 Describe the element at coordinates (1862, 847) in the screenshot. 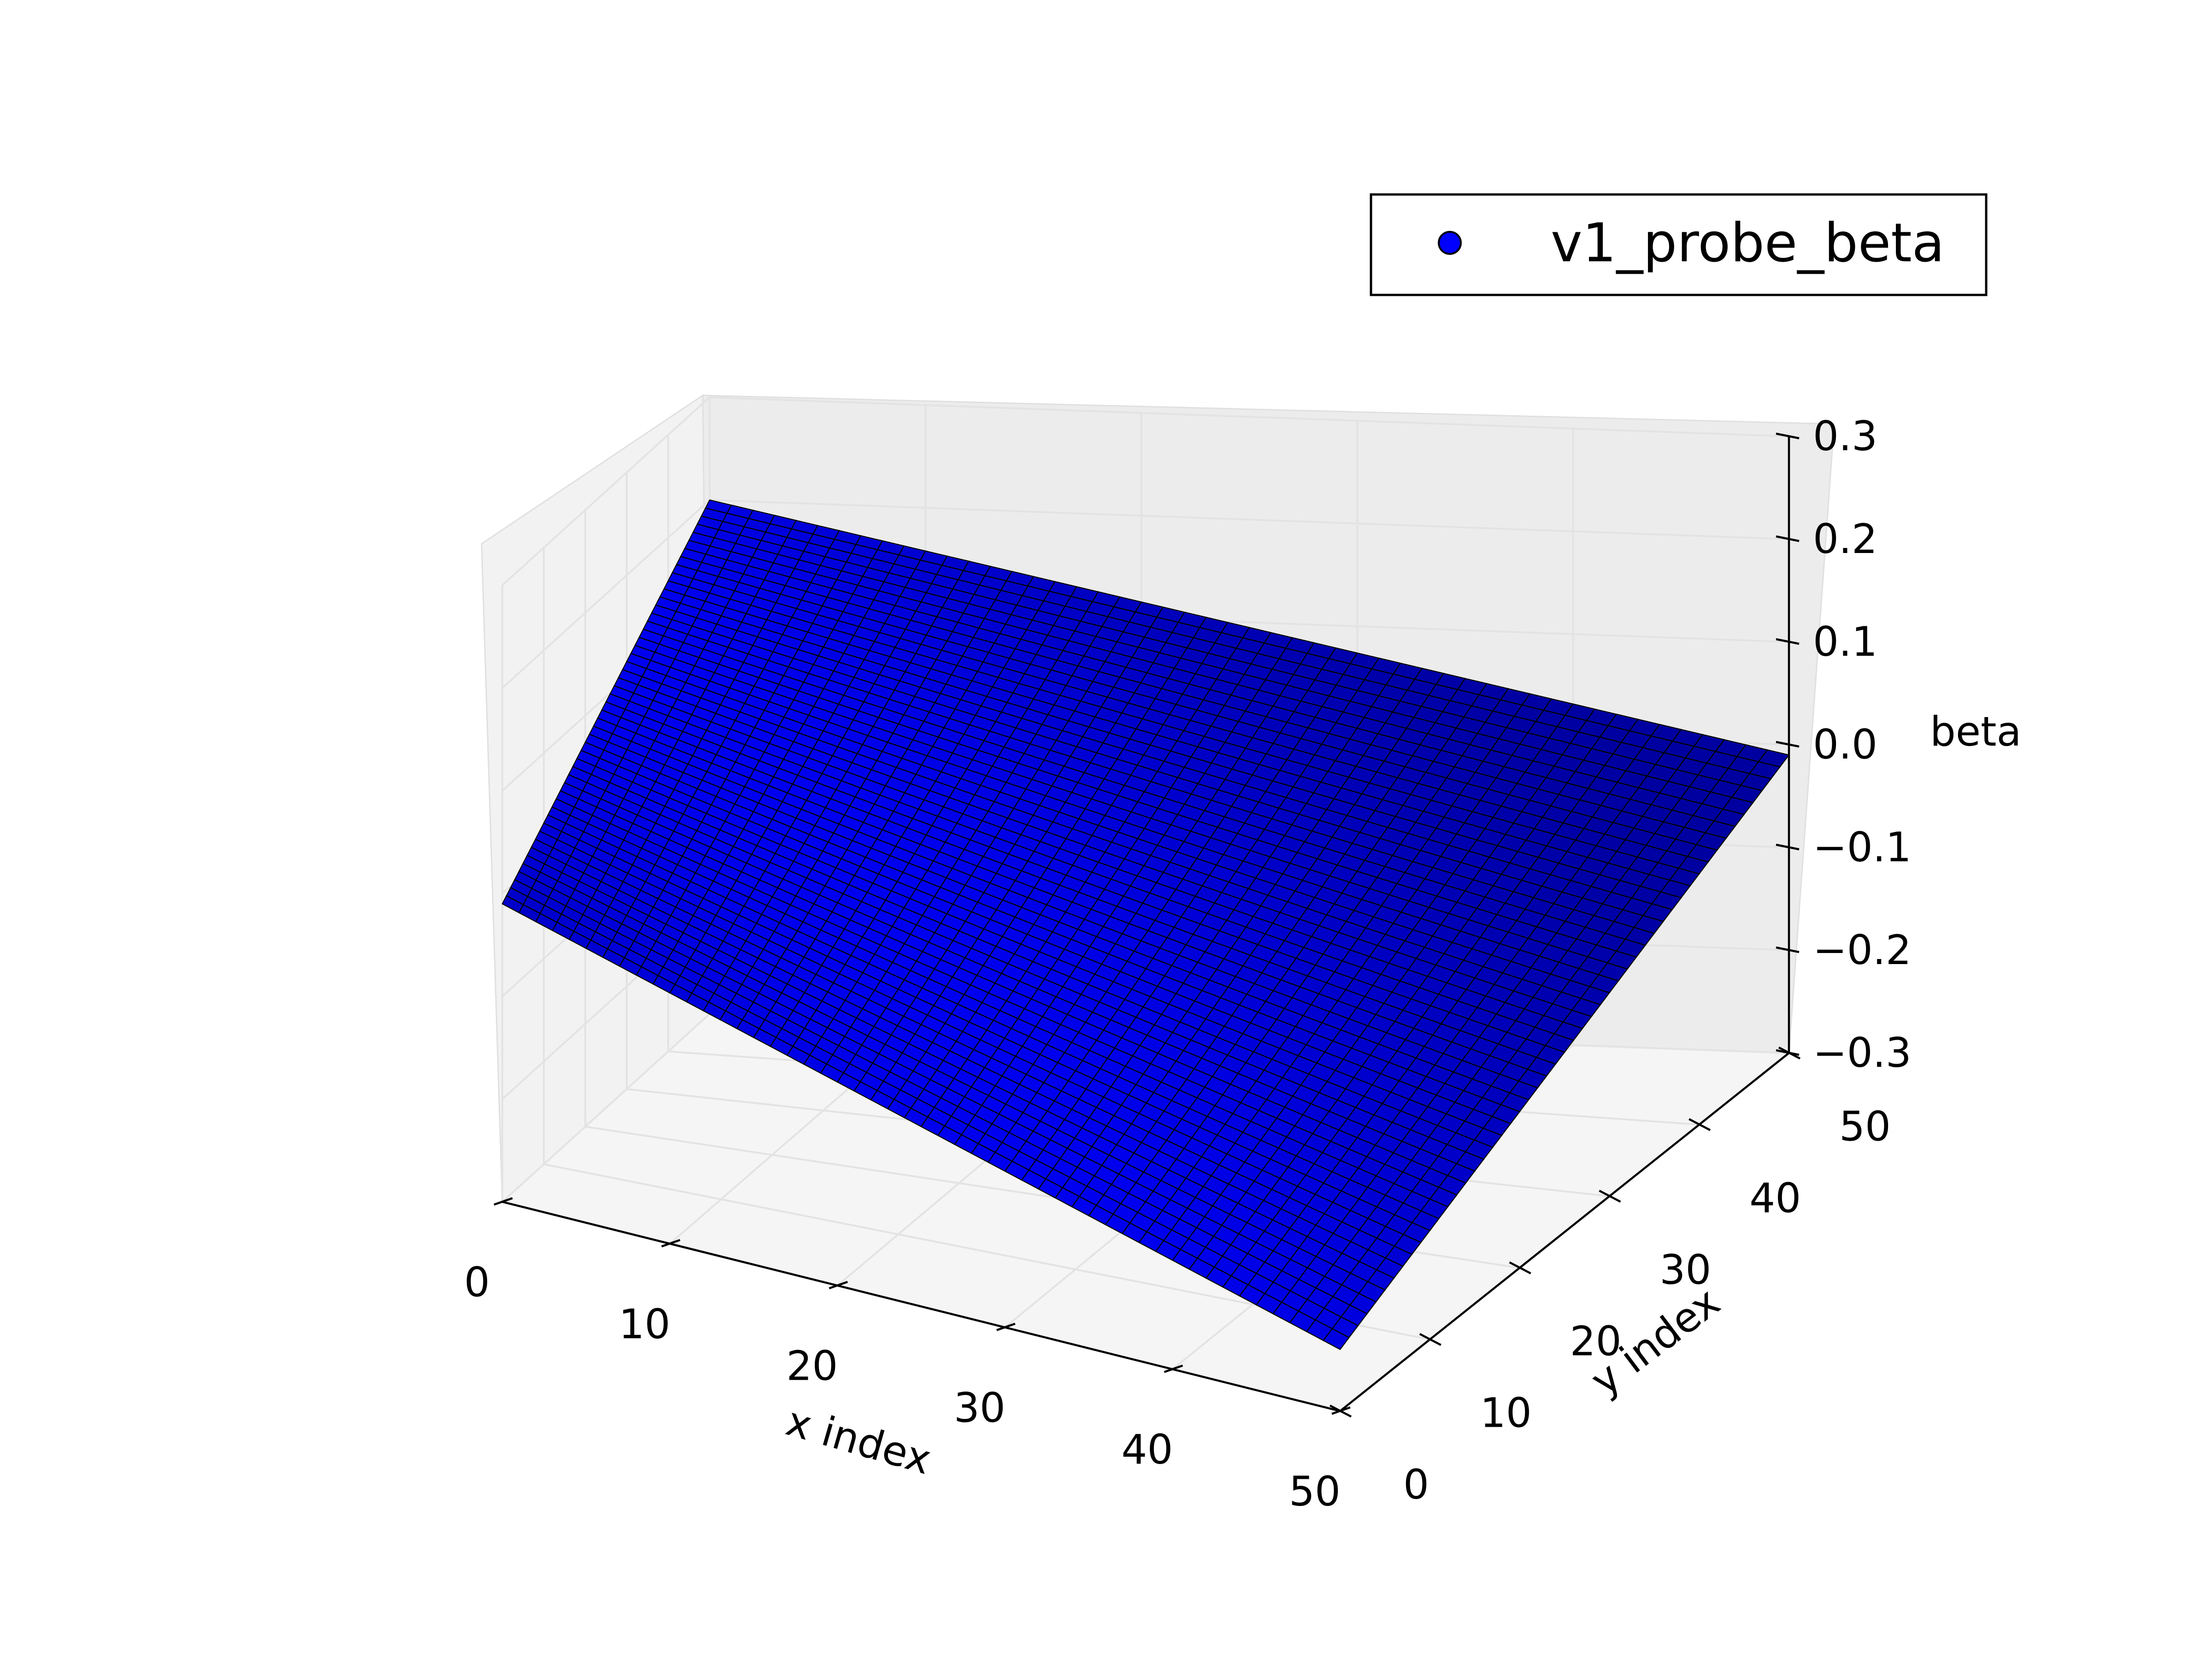

I see `z-tick-label: −0.1` at that location.